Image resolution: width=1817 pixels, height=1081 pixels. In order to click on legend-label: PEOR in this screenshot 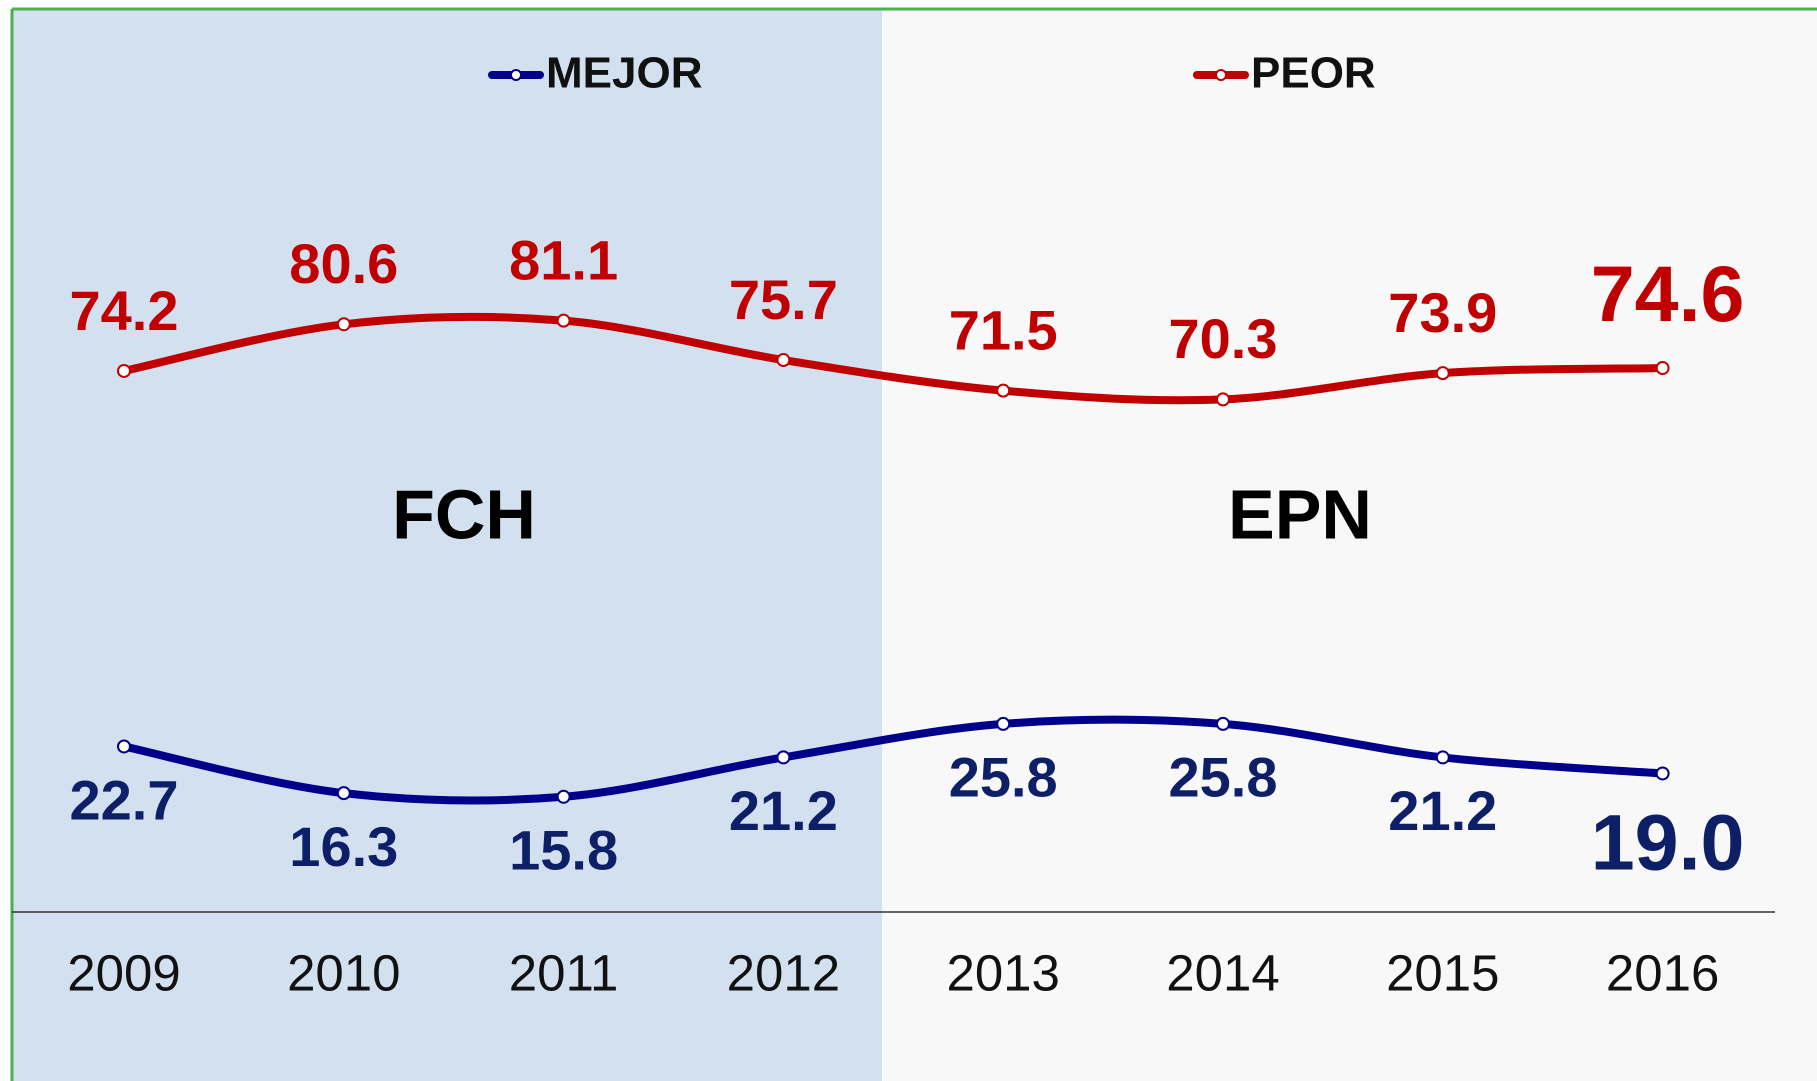, I will do `click(1313, 73)`.